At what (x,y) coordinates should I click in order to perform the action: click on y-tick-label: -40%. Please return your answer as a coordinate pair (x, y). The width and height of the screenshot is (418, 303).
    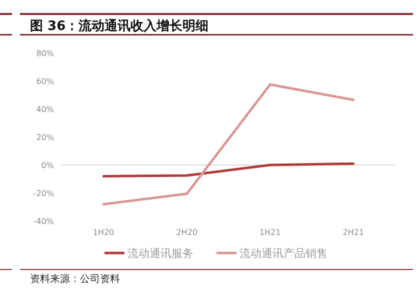
    Looking at the image, I should click on (43, 221).